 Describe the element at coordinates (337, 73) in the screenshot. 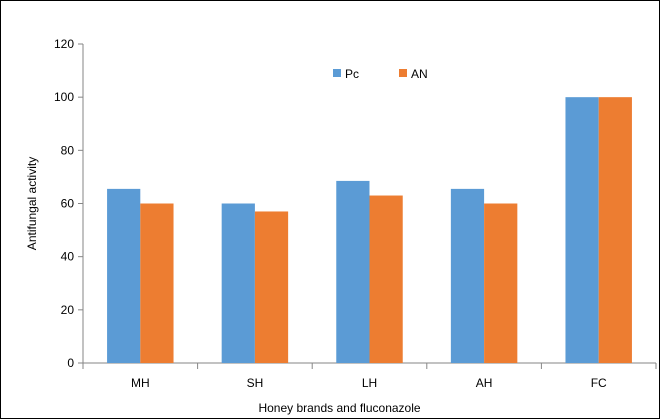

I see `legend-swatch-pc` at that location.